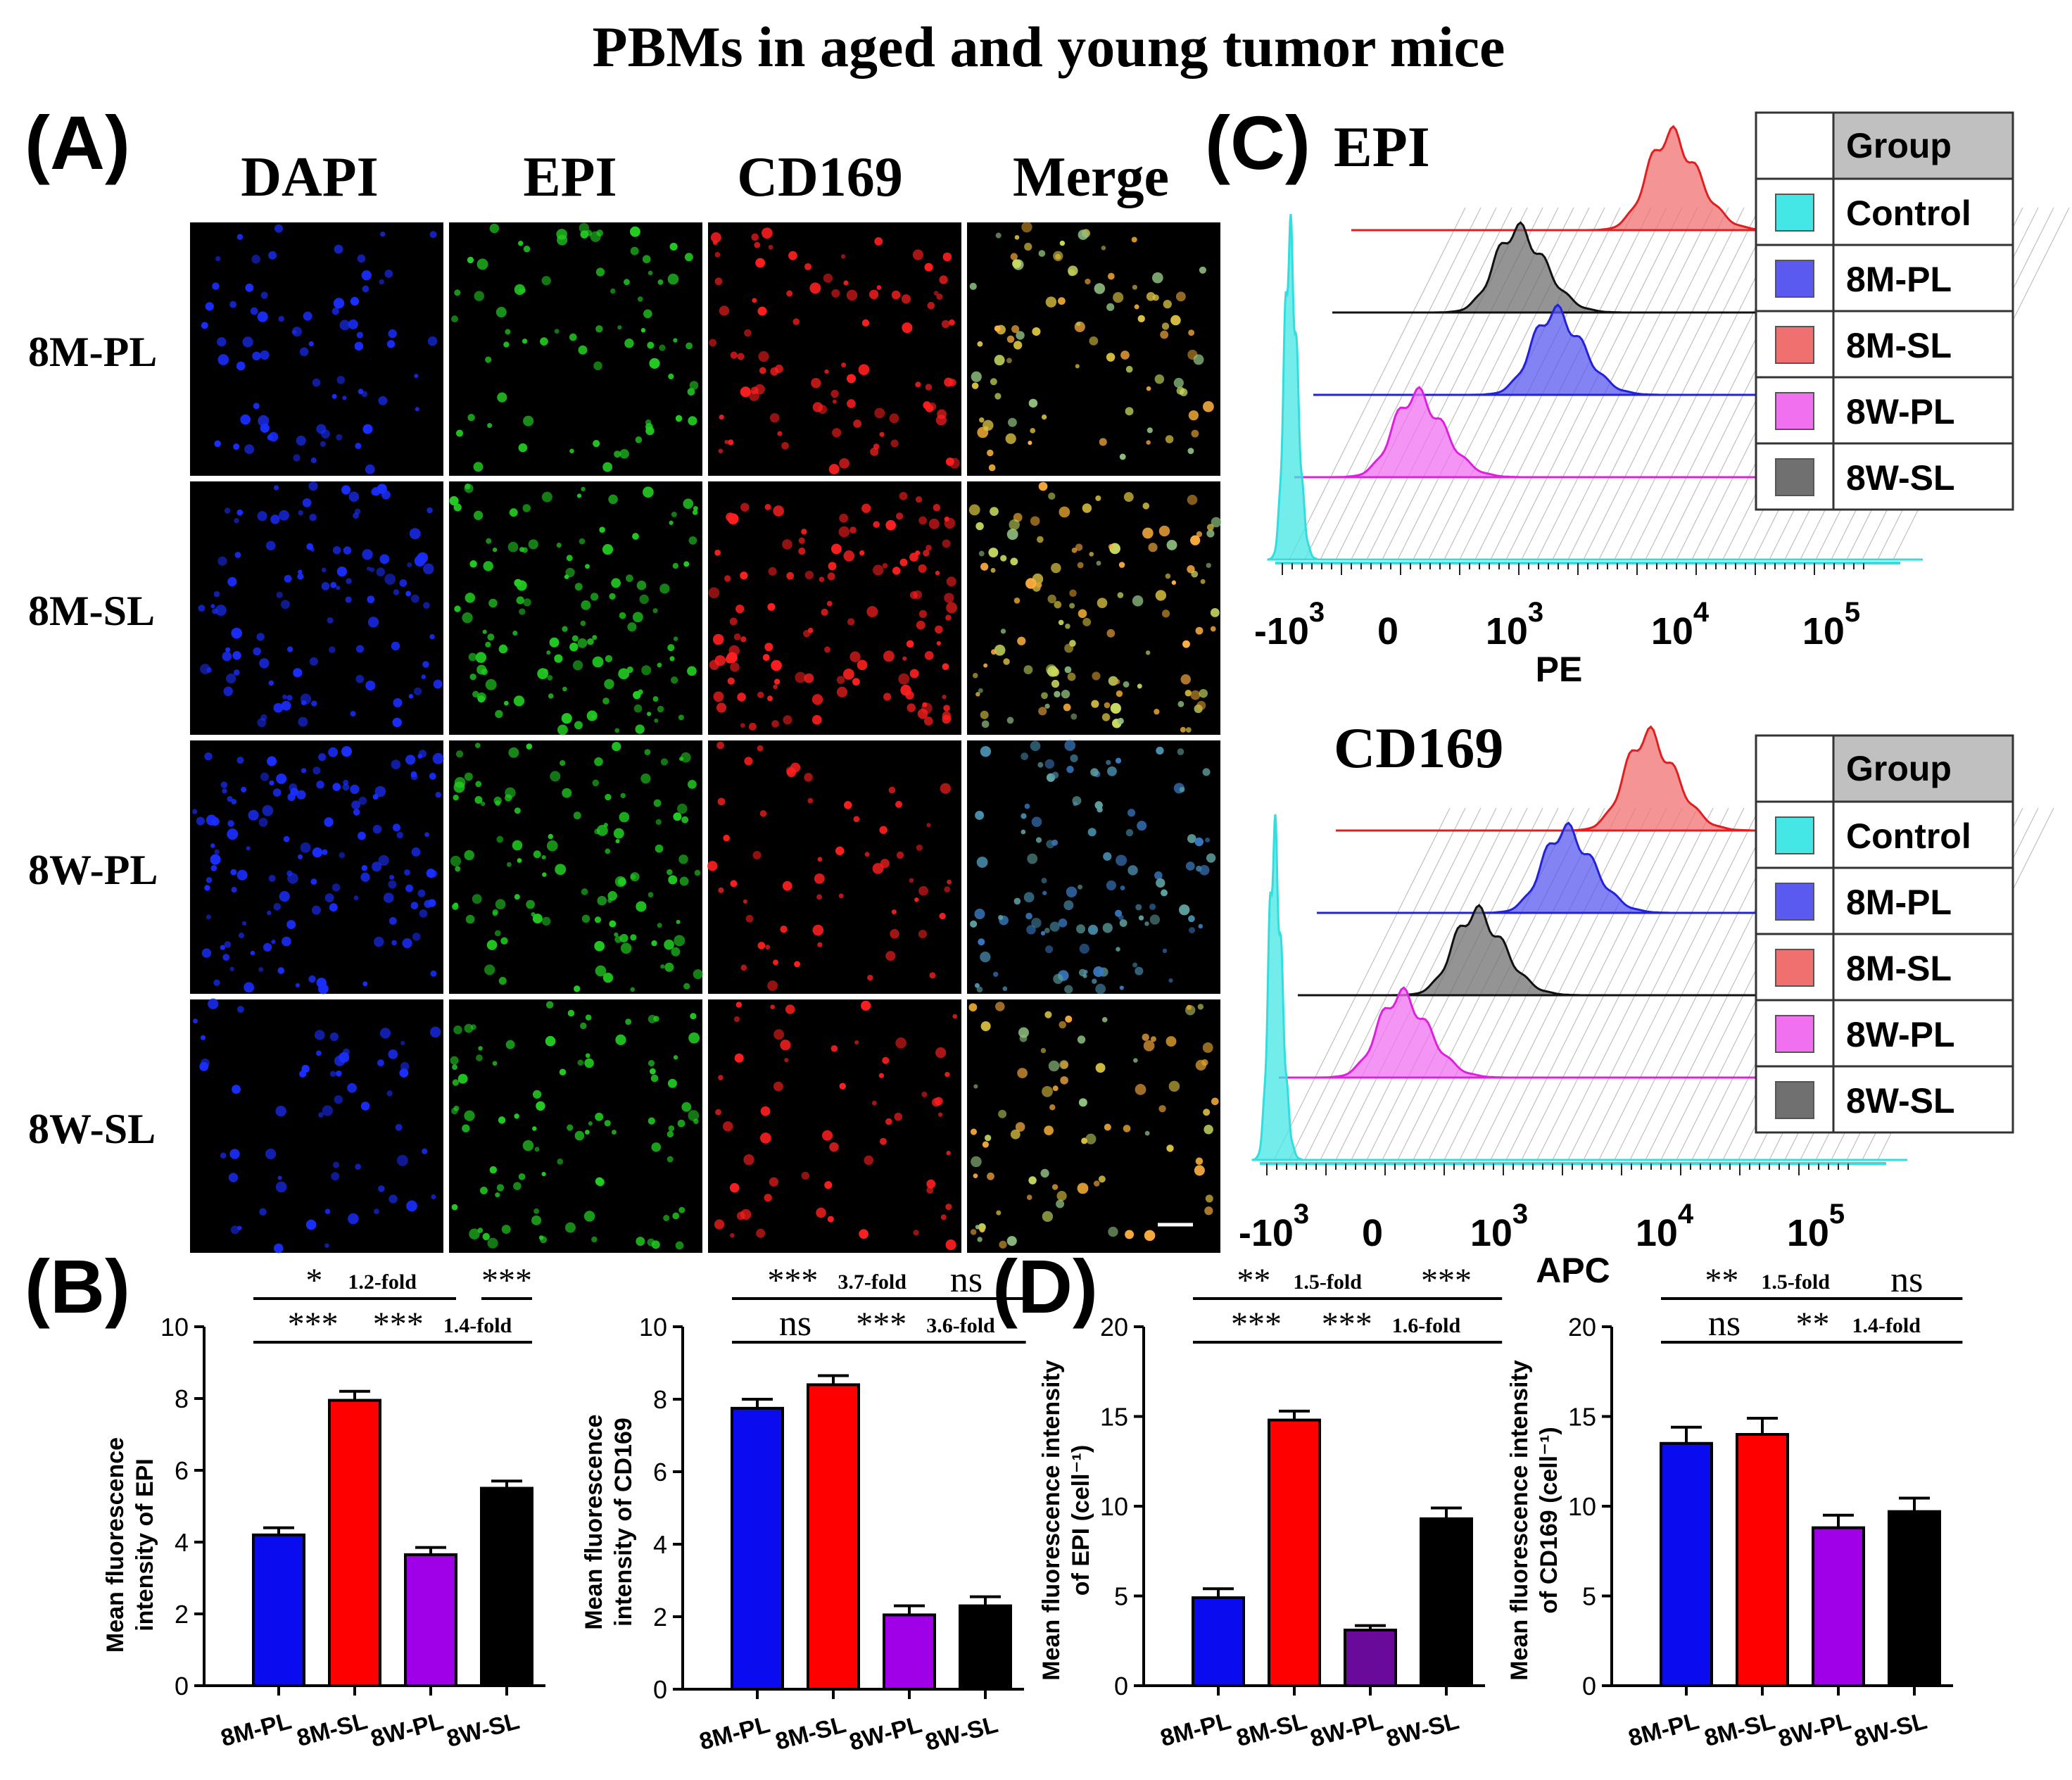 This screenshot has width=2072, height=1780. Describe the element at coordinates (1218, 1642) in the screenshot. I see `bar-8m-pl` at that location.